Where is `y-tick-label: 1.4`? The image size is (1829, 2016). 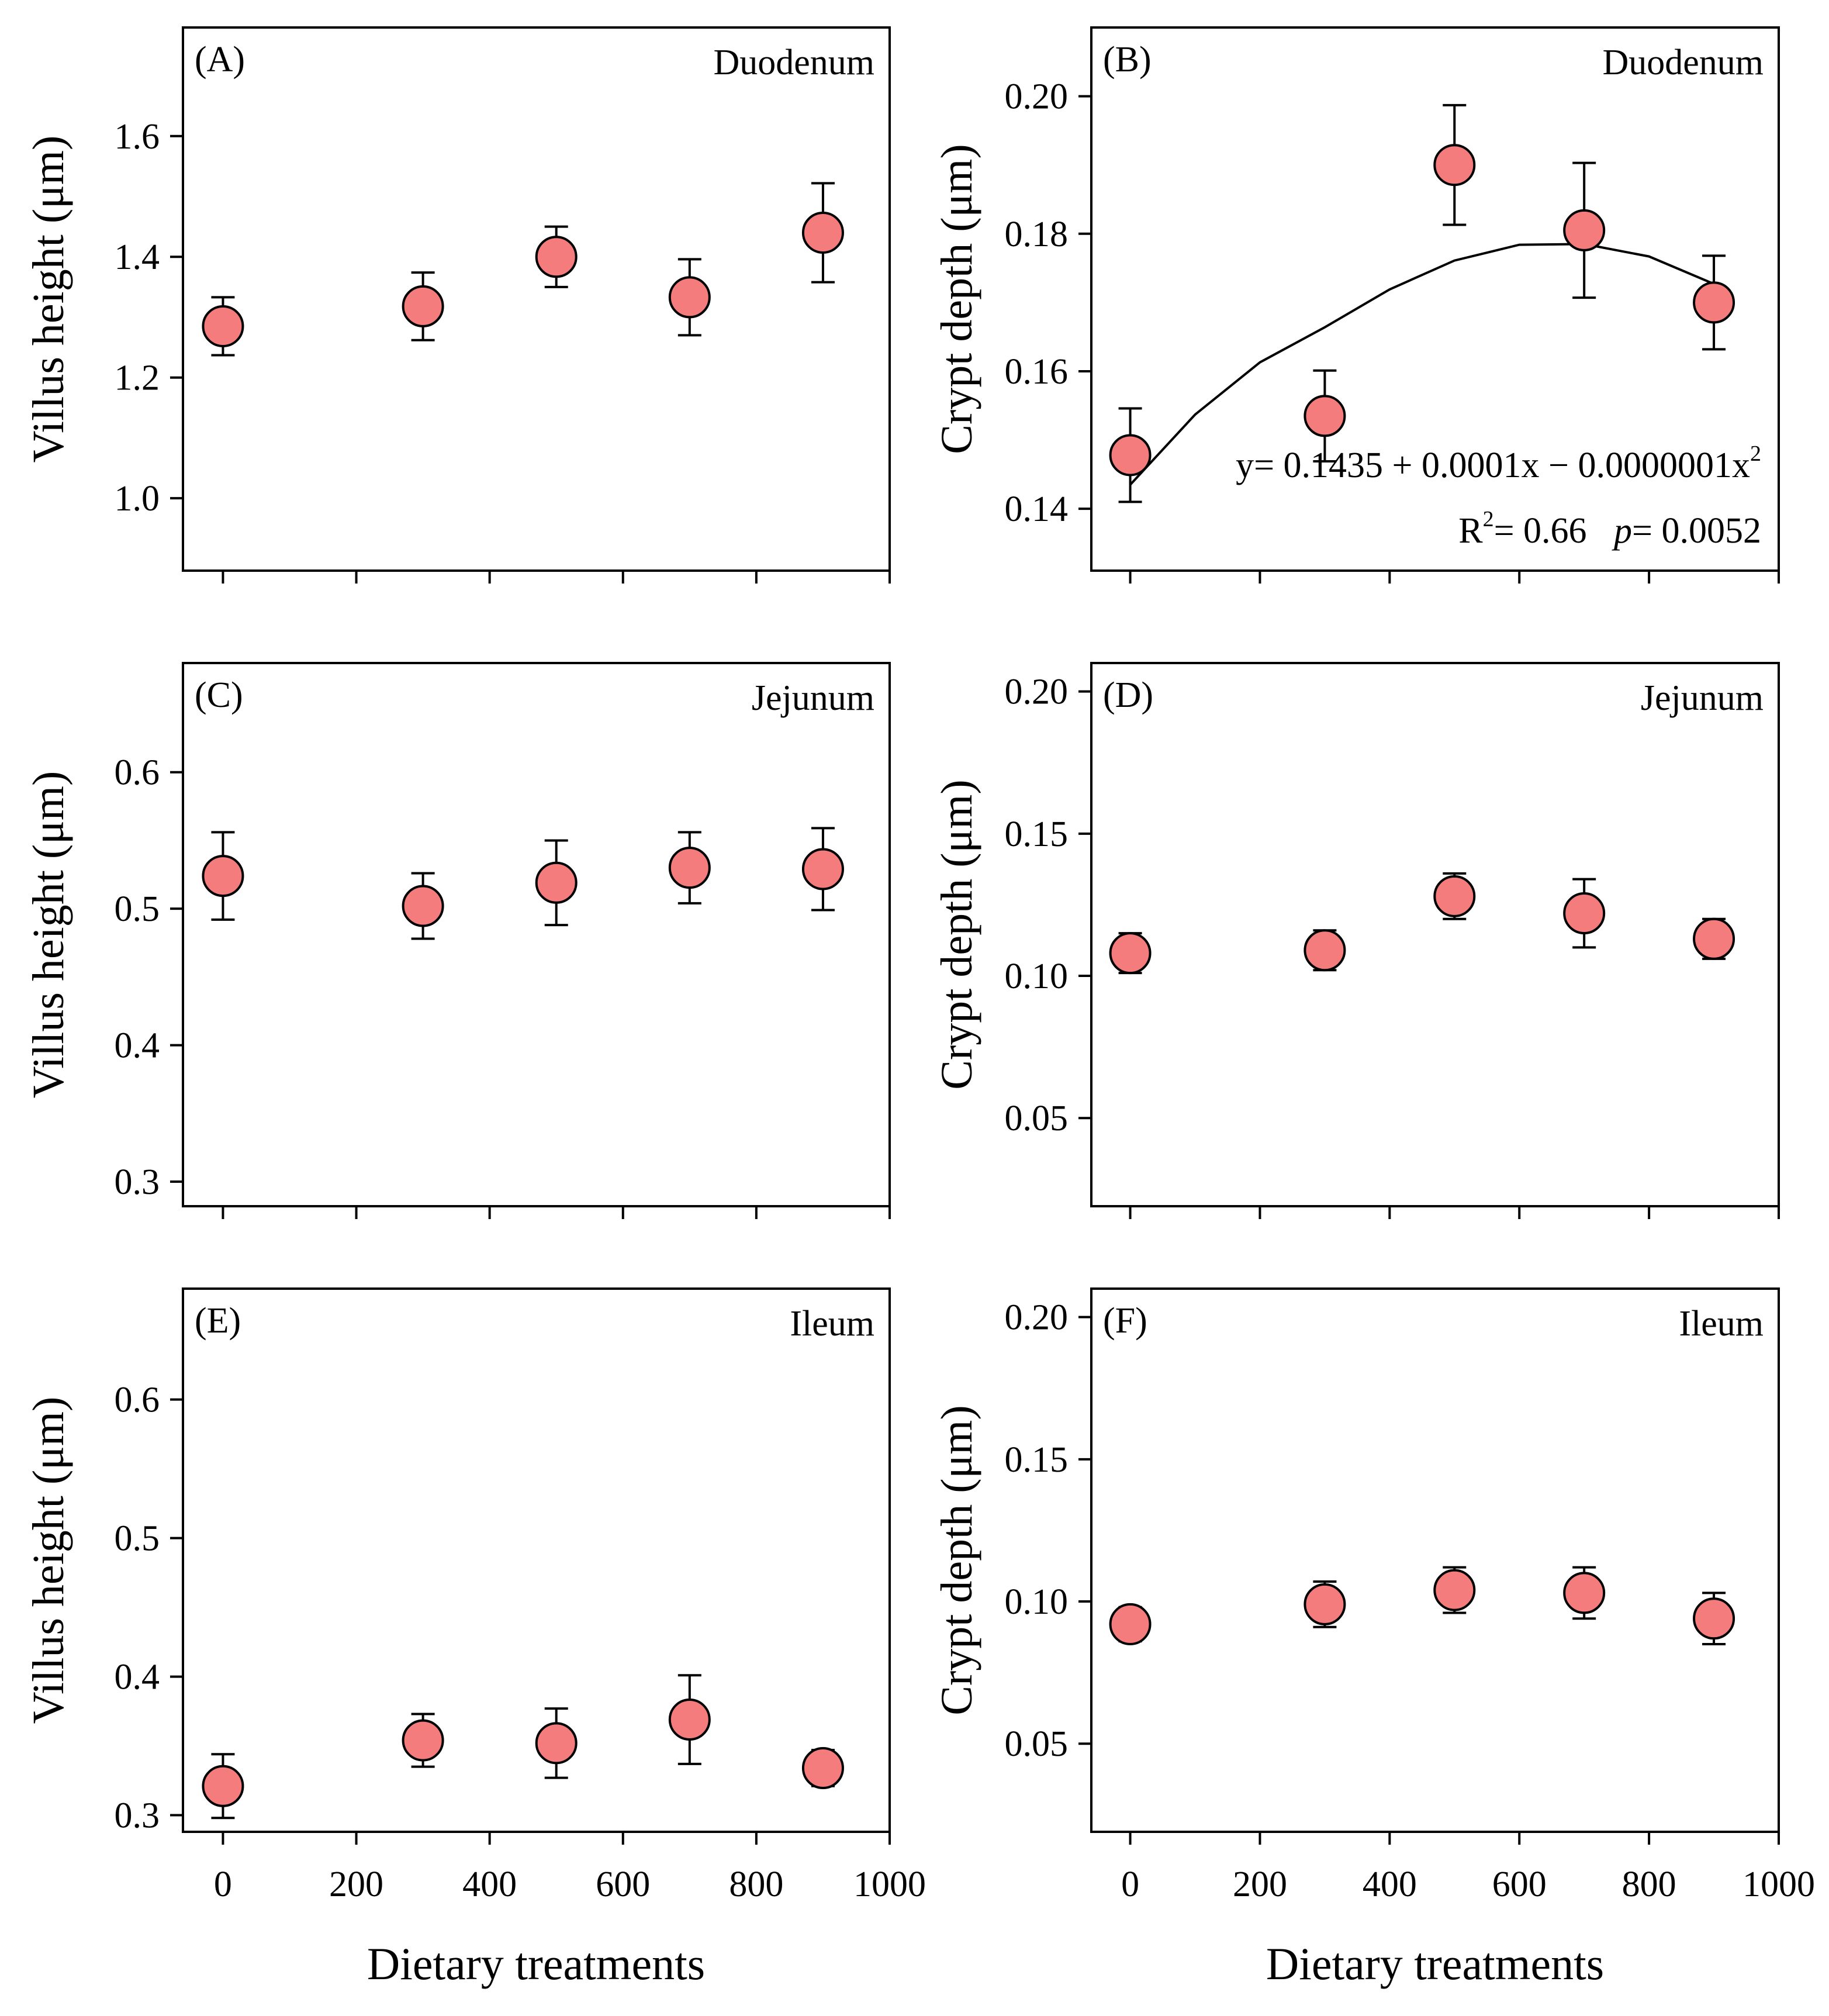
y-tick-label: 1.4 is located at coordinates (137, 257).